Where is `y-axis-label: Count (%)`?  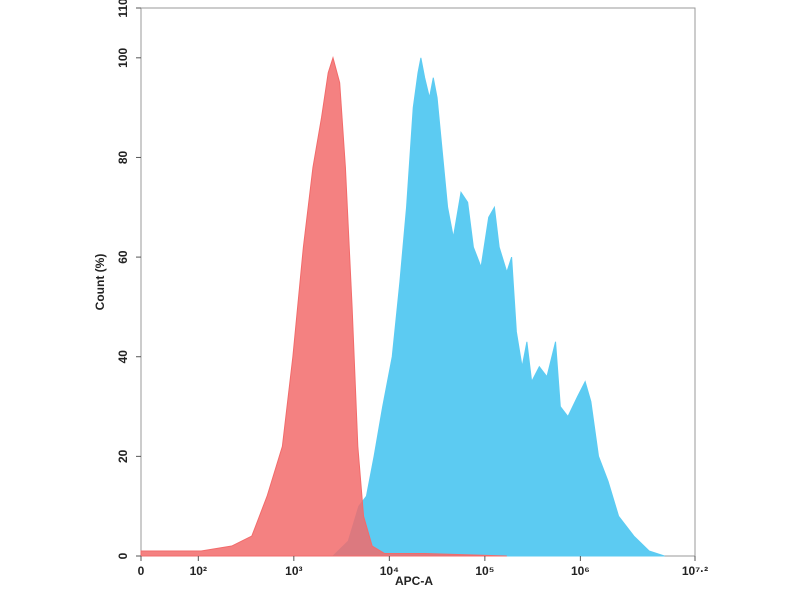 y-axis-label: Count (%) is located at coordinates (100, 282).